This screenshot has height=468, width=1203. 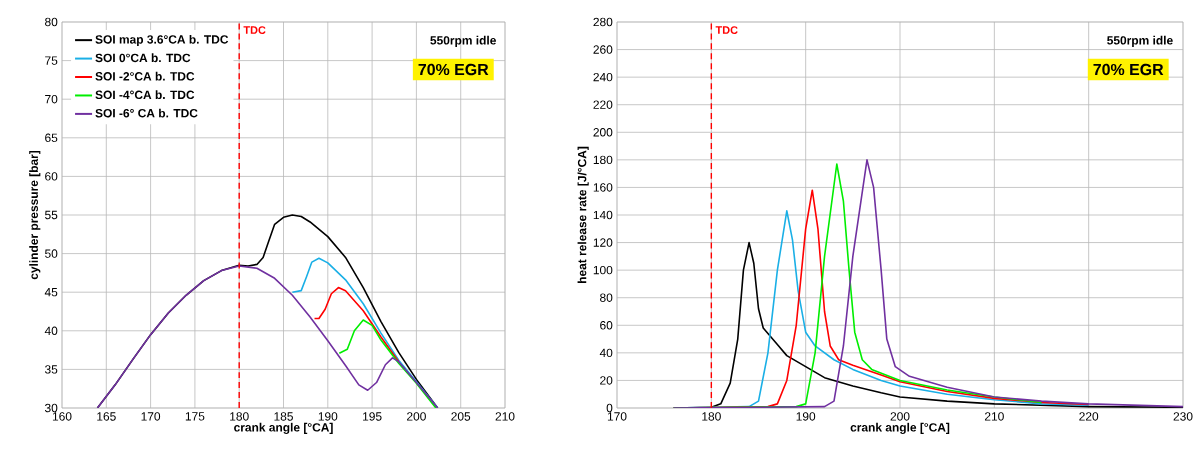 I want to click on x-tick-label: 230, so click(x=1183, y=416).